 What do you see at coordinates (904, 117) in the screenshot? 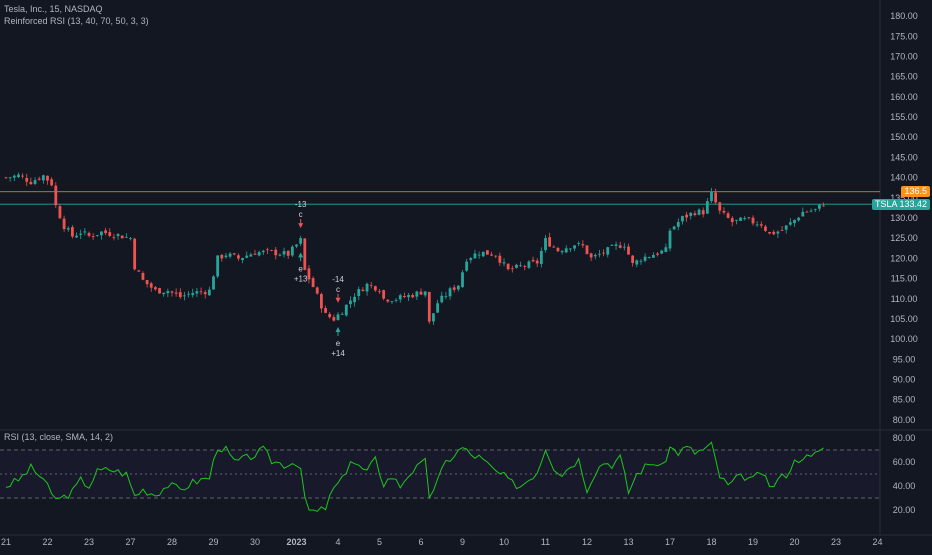
I see `price-tick-label: 155.00` at bounding box center [904, 117].